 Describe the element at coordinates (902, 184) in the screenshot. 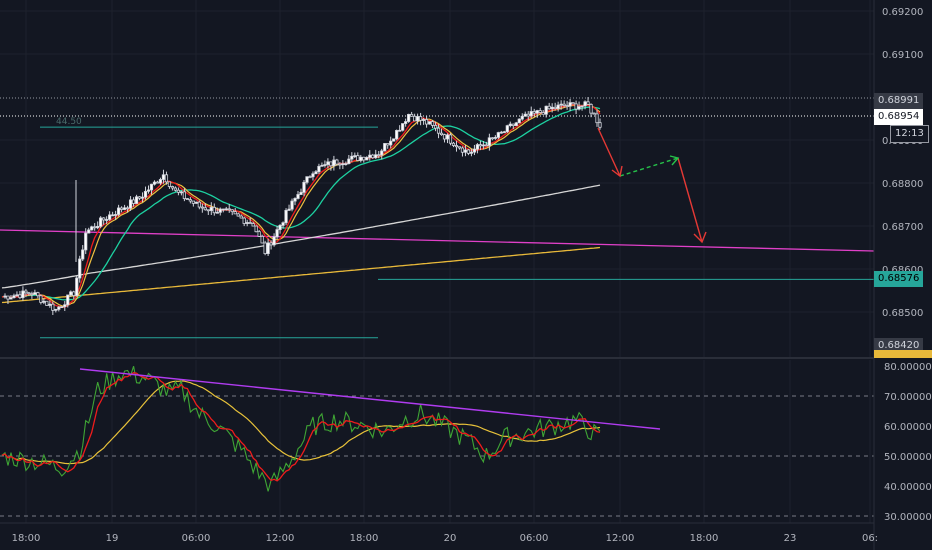

I see `price-tick-label: 0.68800` at that location.